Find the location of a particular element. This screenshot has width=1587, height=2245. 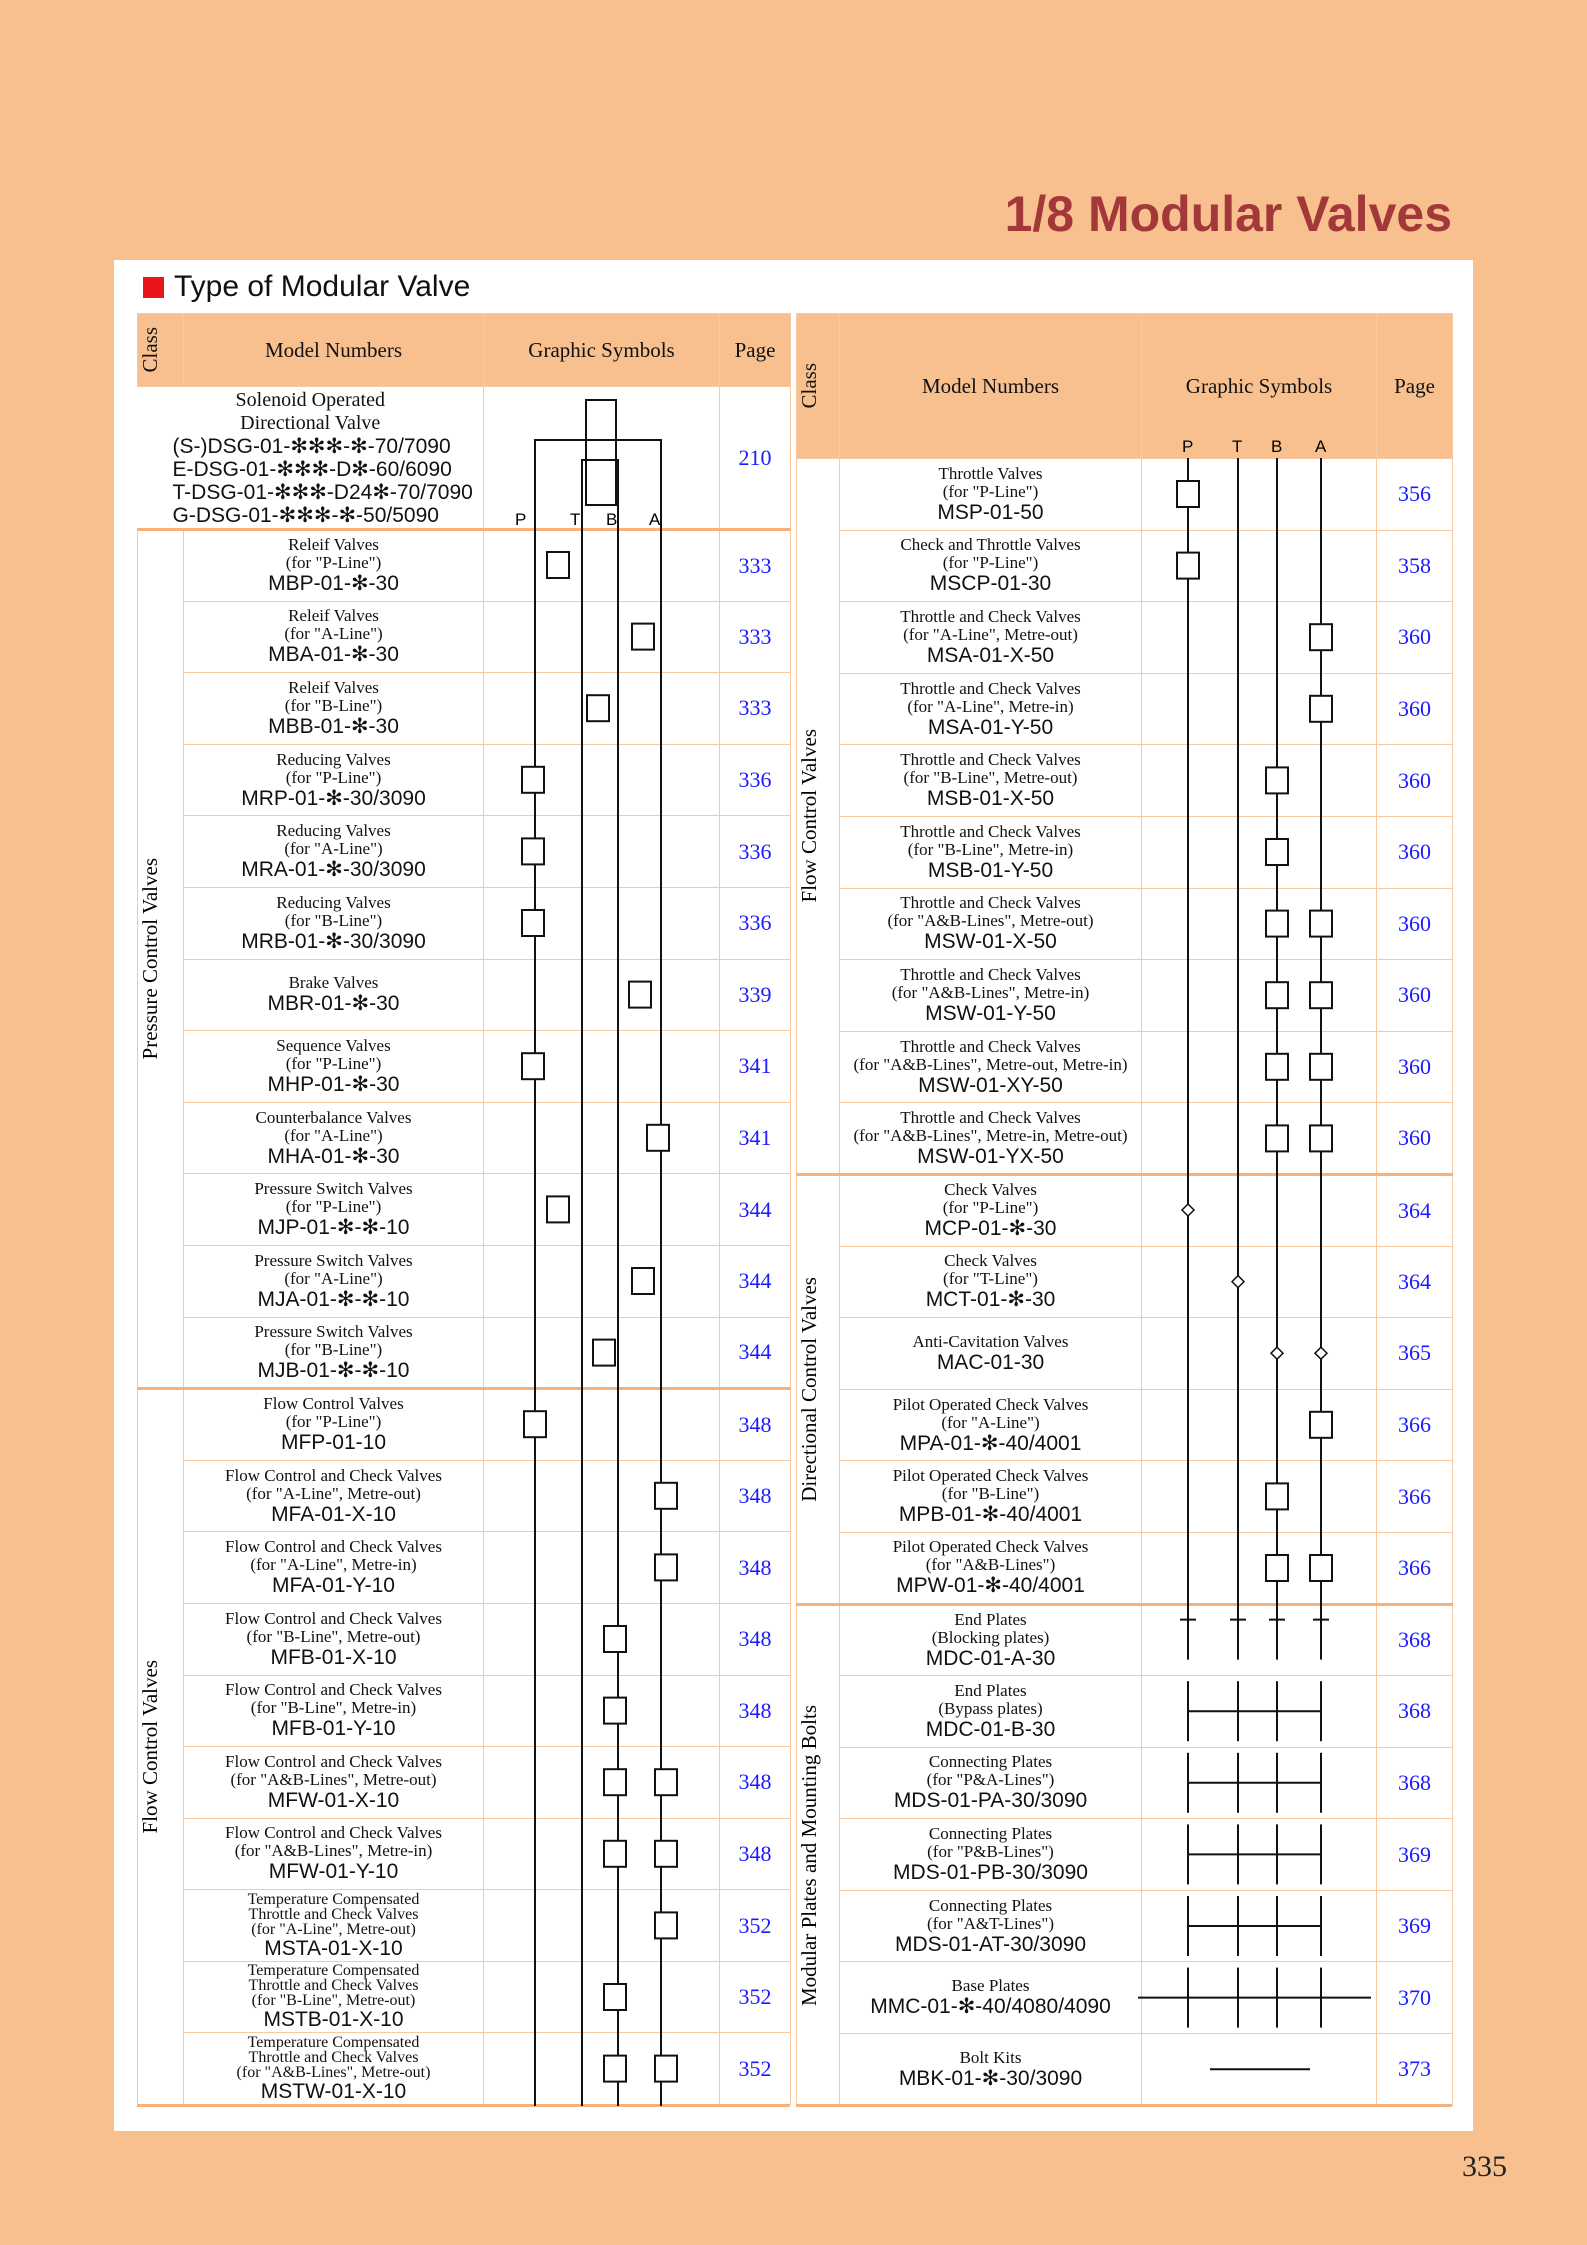

page-link: 373 is located at coordinates (1414, 2069).